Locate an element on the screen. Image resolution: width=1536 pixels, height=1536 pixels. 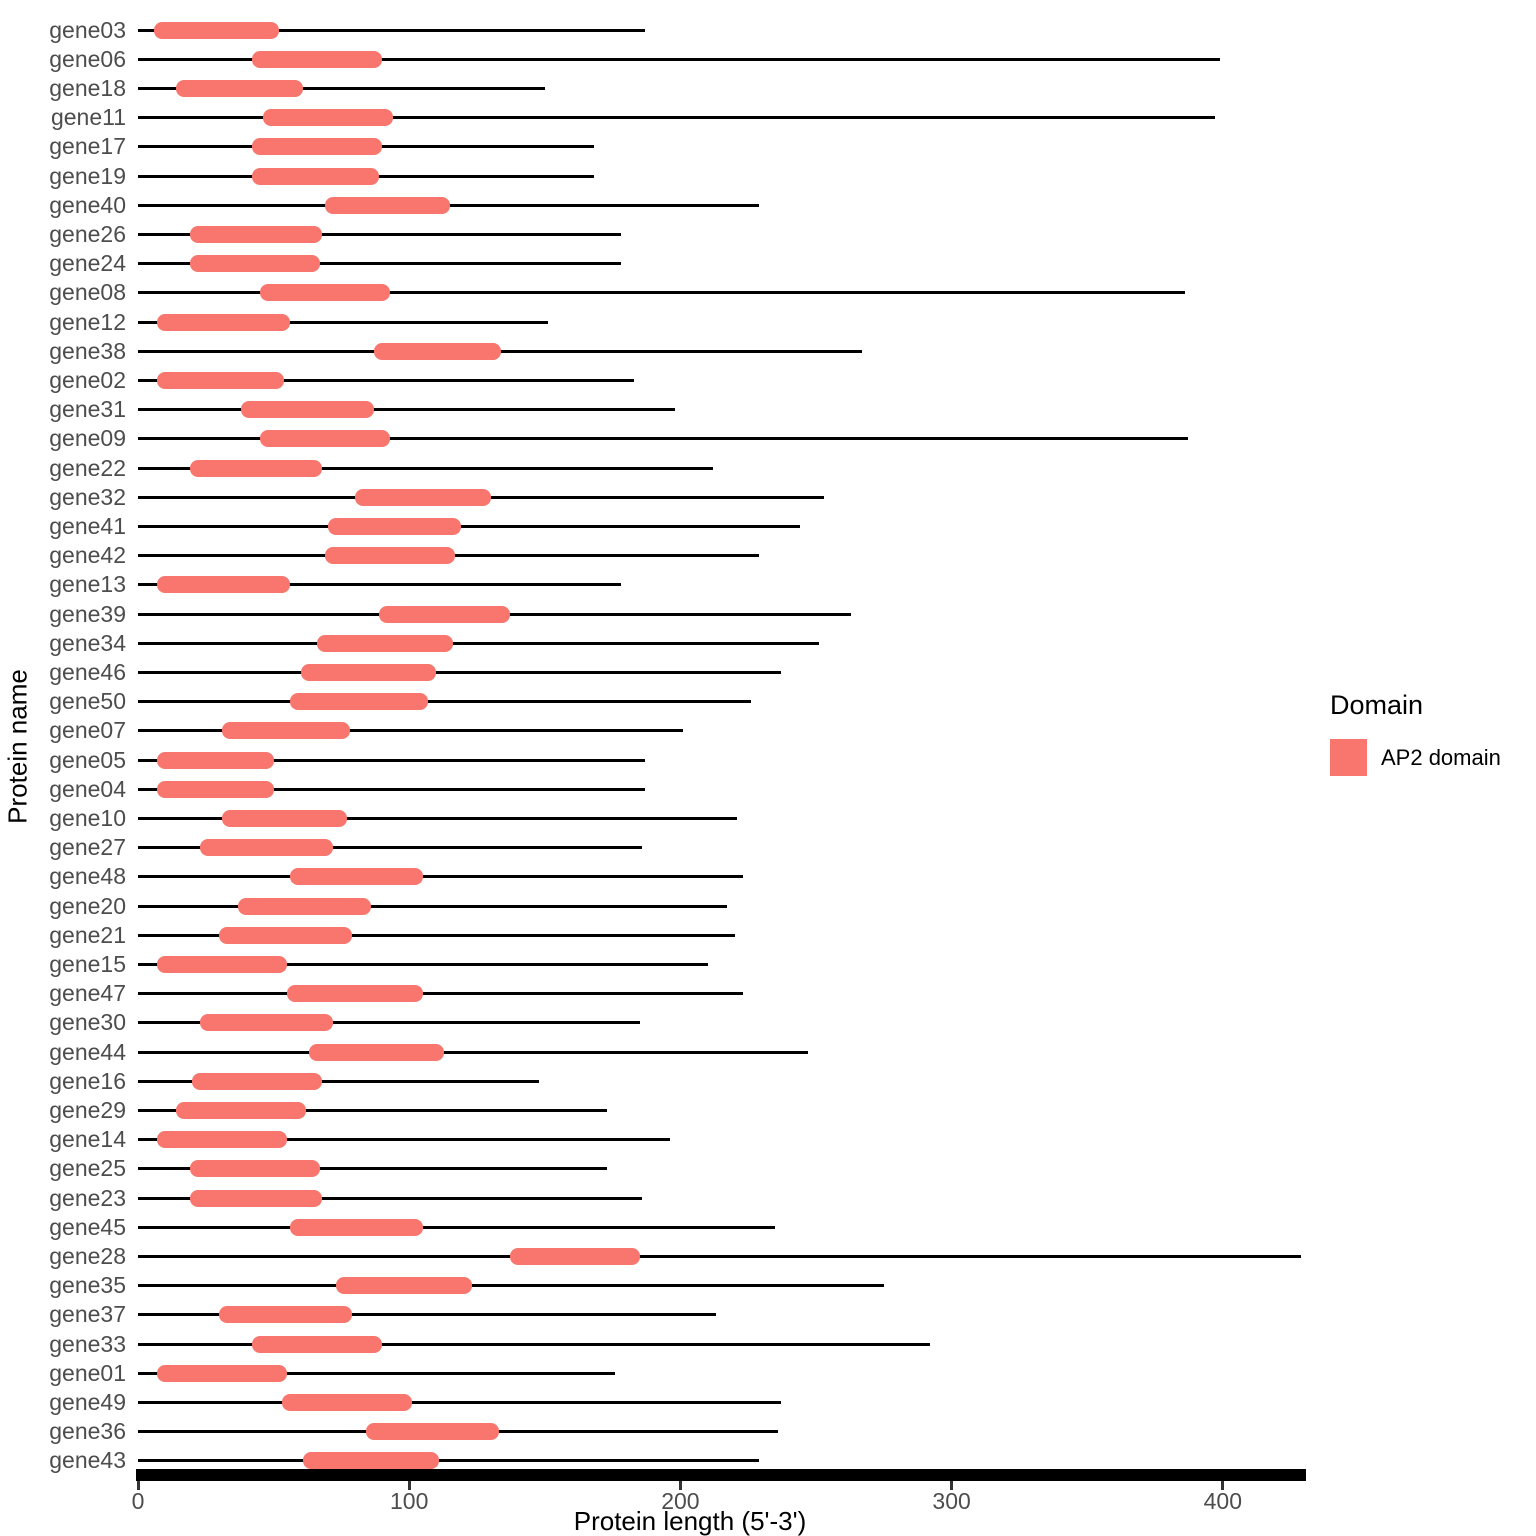
gene-label: gene03 is located at coordinates (87, 29).